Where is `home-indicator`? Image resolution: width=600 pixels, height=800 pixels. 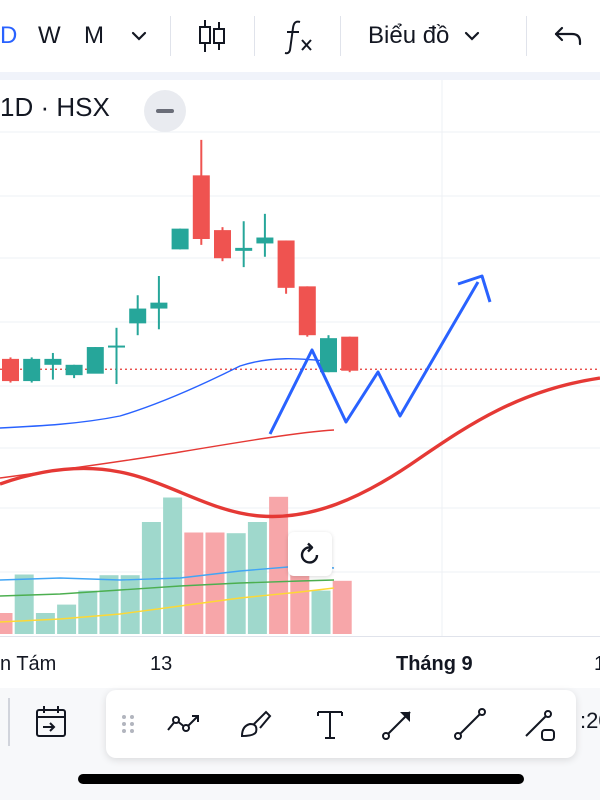 home-indicator is located at coordinates (301, 779).